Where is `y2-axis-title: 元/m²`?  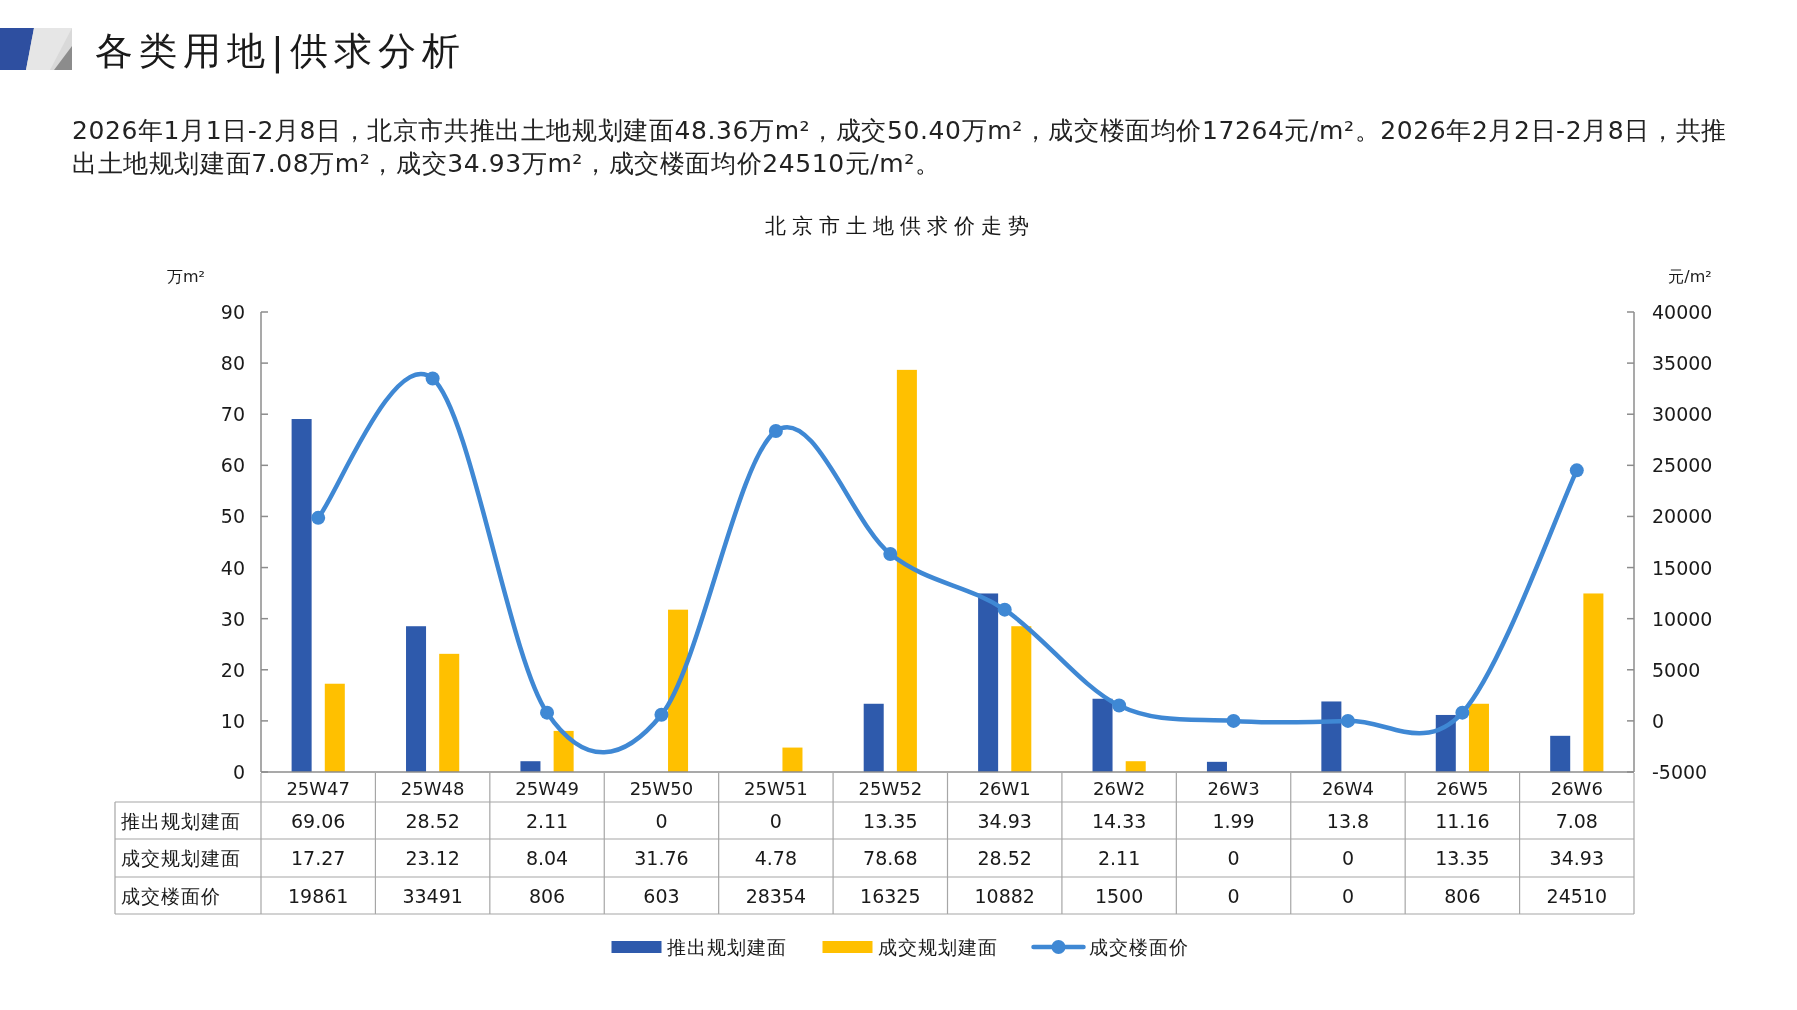
y2-axis-title: 元/m² is located at coordinates (1690, 276).